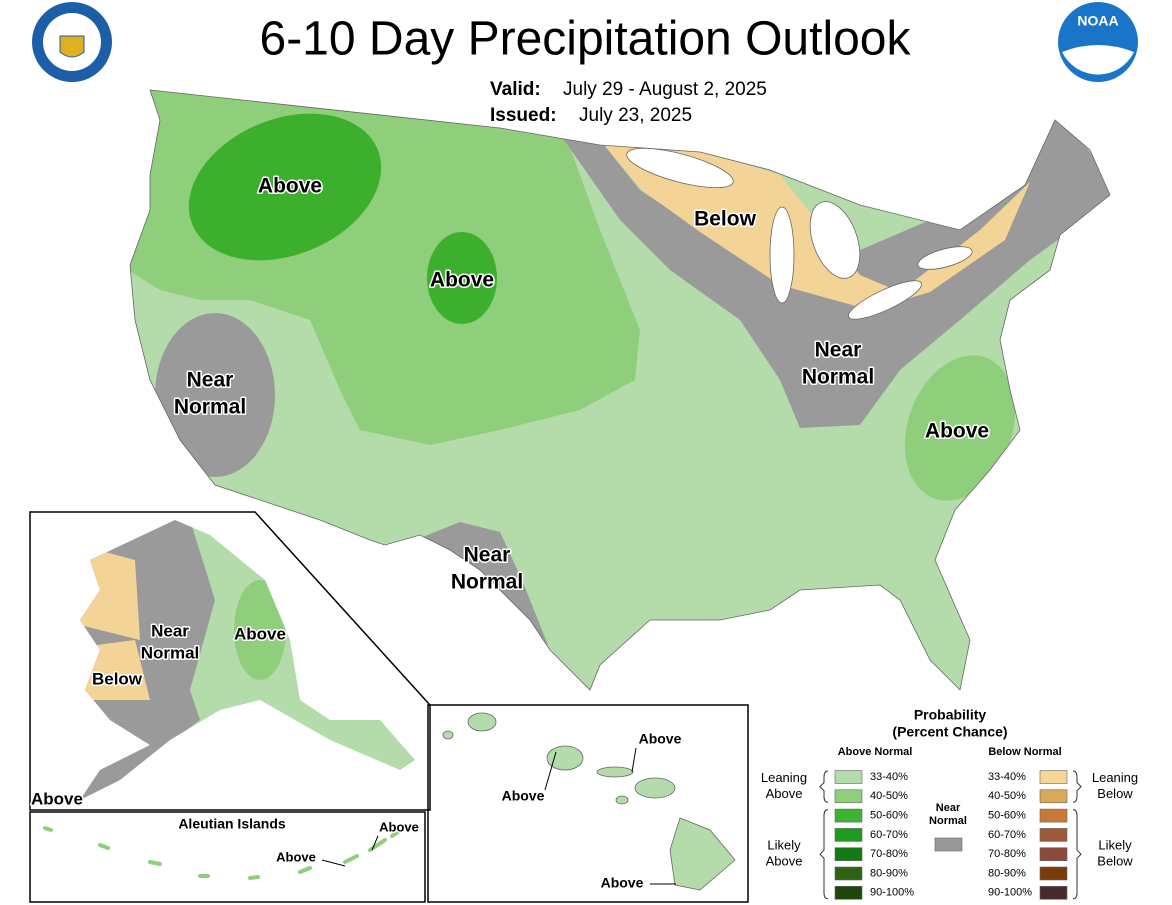  I want to click on alaska-label: Normal, so click(170, 652).